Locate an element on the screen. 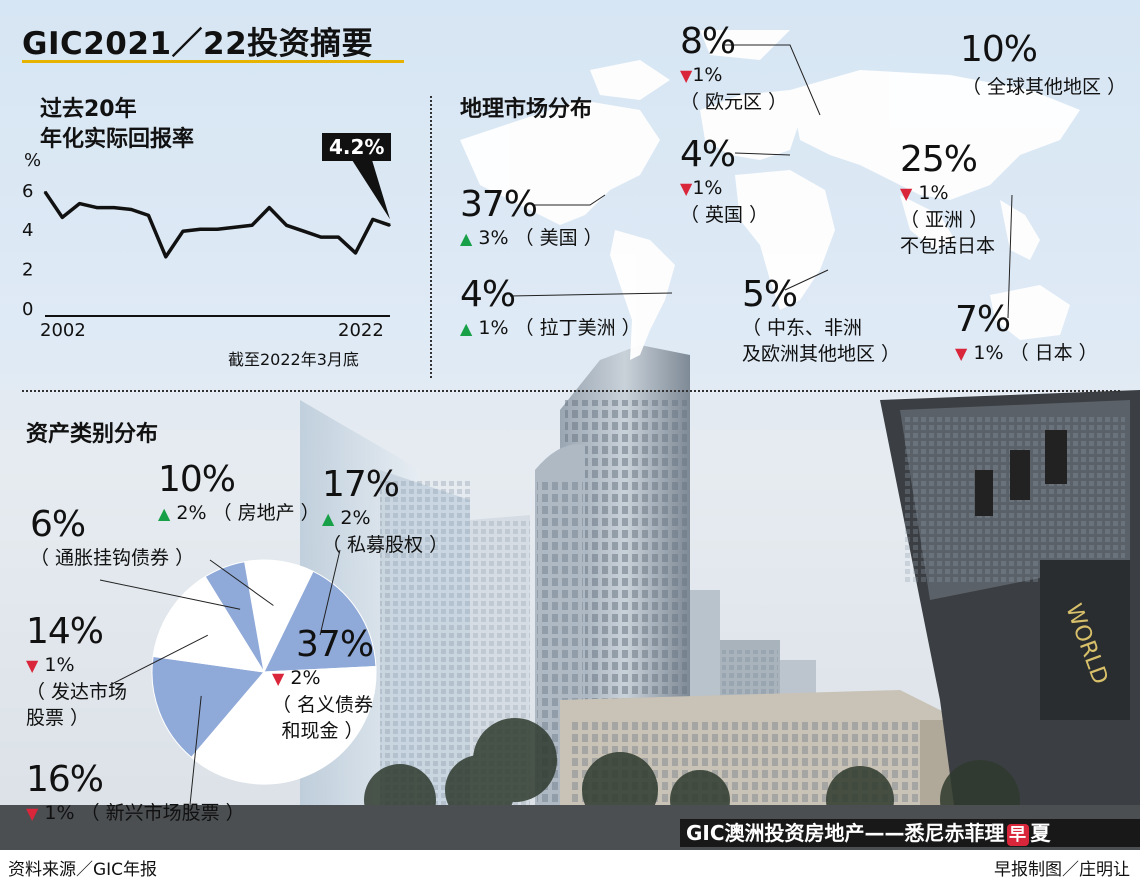 The height and width of the screenshot is (880, 1140). photo-caption-end: 夏 is located at coordinates (1040, 833).